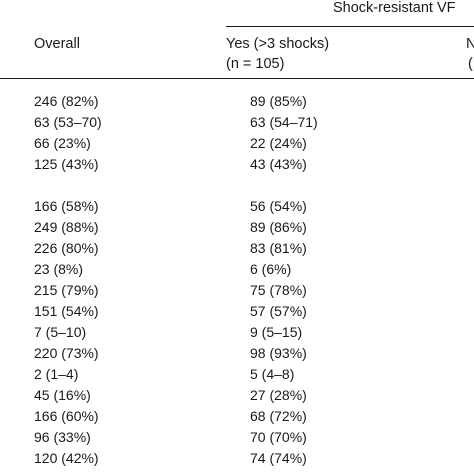 The height and width of the screenshot is (474, 474). I want to click on table-cell-yes: 89 (86%), so click(278, 227).